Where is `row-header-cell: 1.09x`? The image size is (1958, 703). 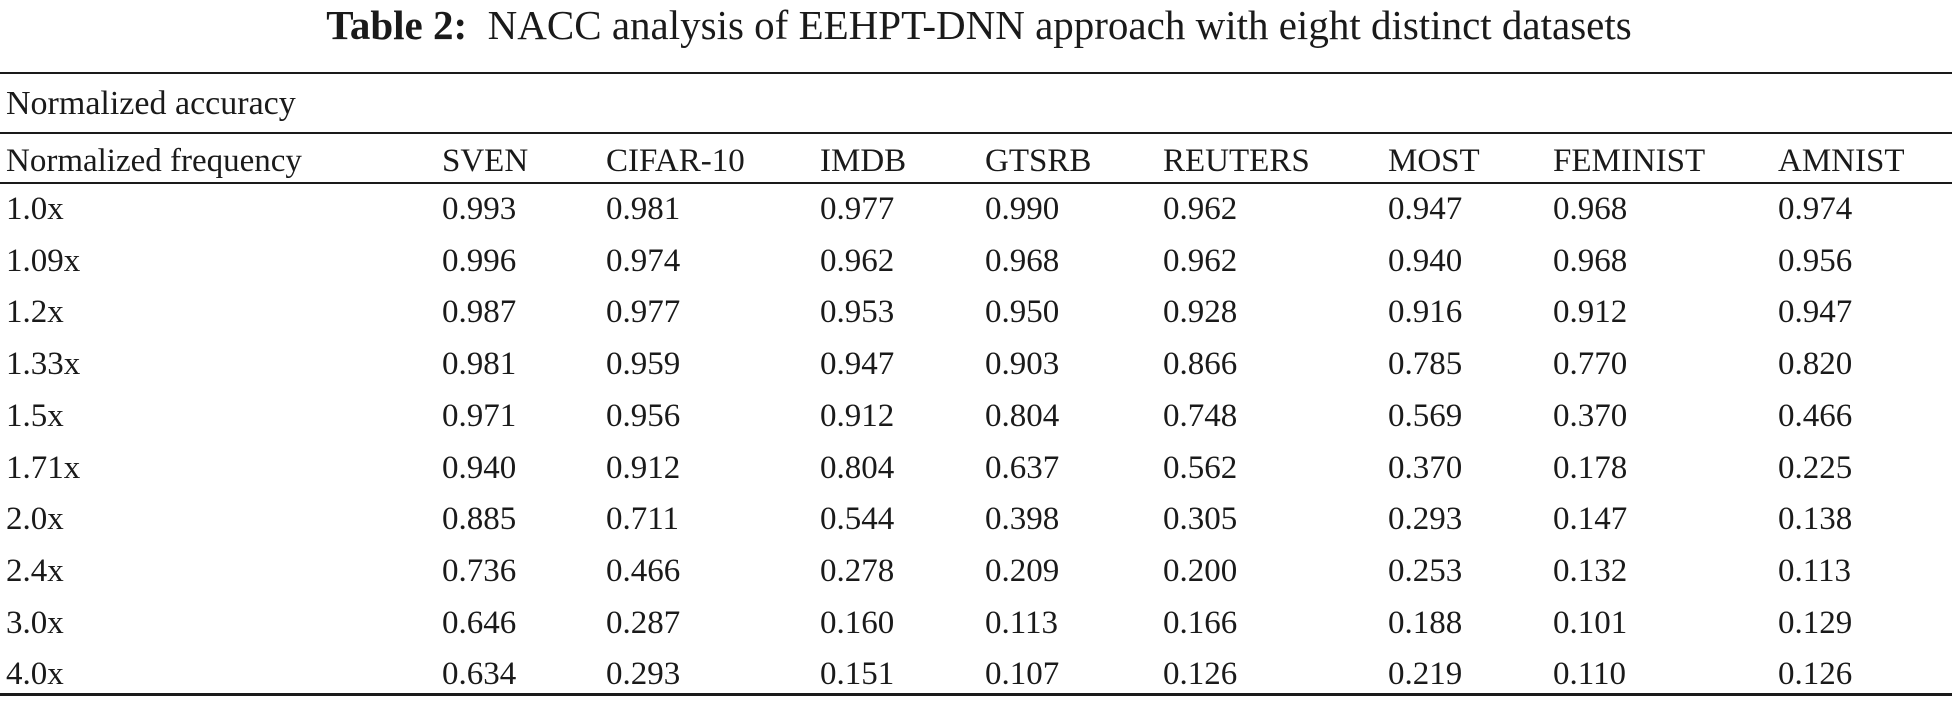
row-header-cell: 1.09x is located at coordinates (43, 260).